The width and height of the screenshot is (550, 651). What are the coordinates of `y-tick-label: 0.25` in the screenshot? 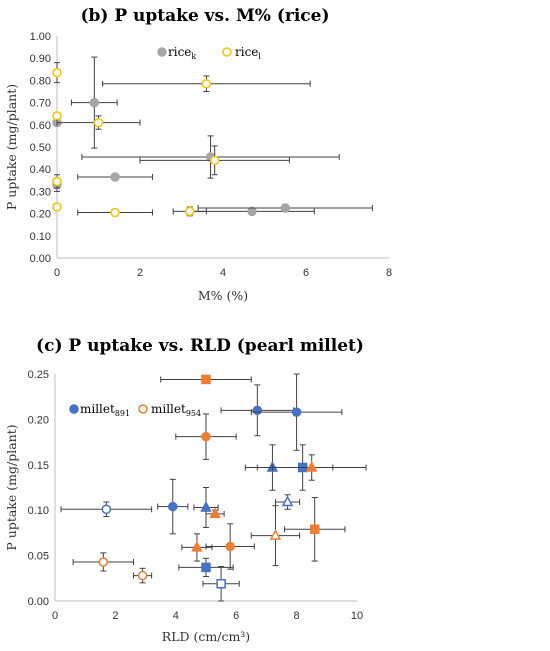 It's located at (38, 375).